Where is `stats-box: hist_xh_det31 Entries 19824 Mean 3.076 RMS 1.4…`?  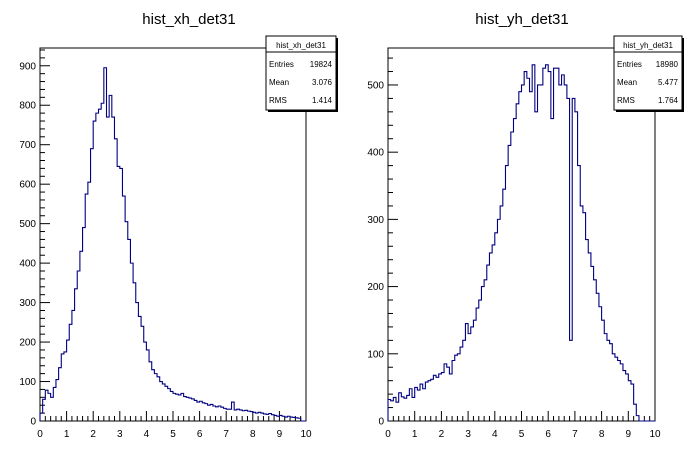 stats-box: hist_xh_det31 Entries 19824 Mean 3.076 RMS 1.4… is located at coordinates (301, 73).